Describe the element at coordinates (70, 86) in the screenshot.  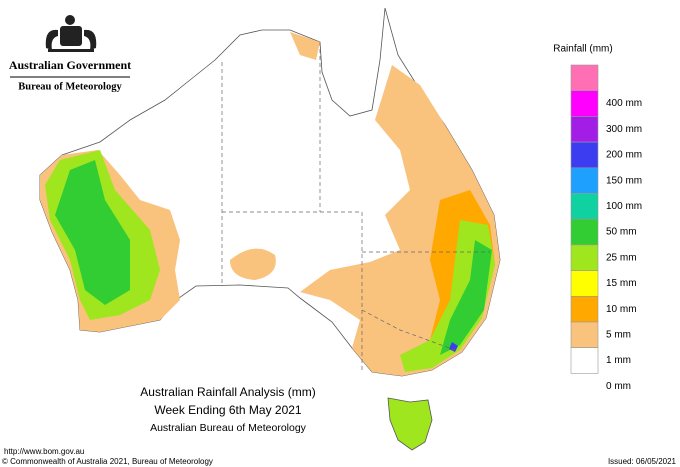
I see `agency-name: Bureau of Meteorology` at that location.